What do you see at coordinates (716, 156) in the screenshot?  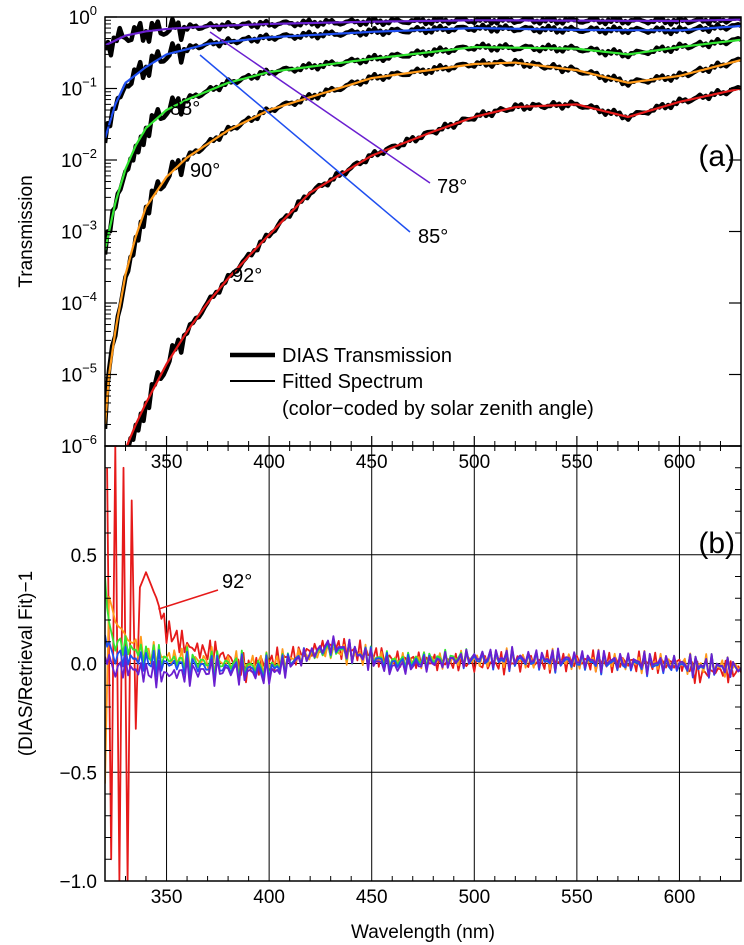 I see `panel-a-tag: (a)` at bounding box center [716, 156].